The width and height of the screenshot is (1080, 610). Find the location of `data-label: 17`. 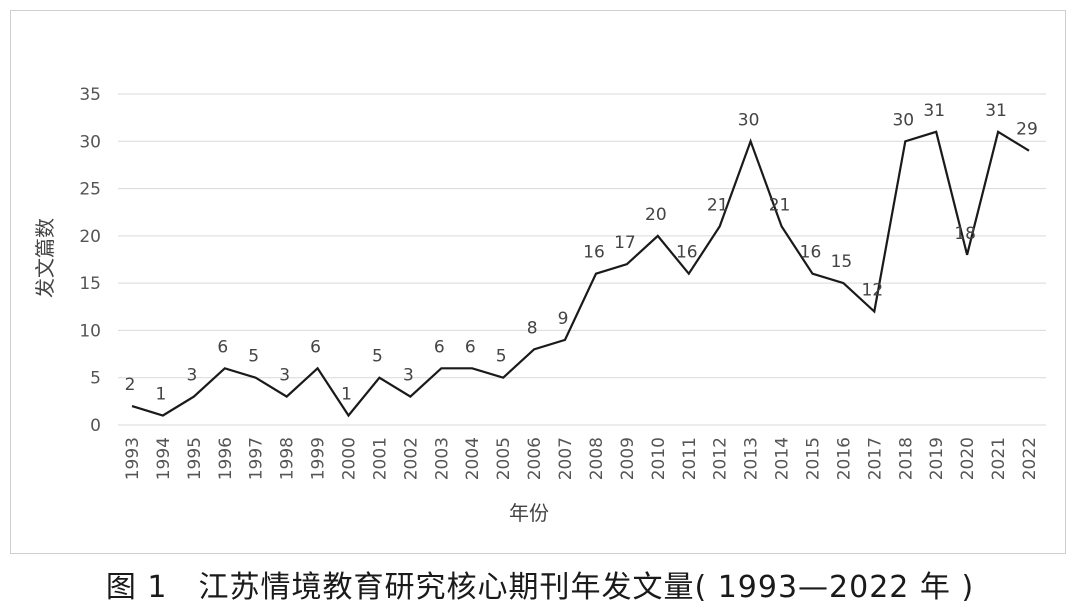

data-label: 17 is located at coordinates (625, 243).